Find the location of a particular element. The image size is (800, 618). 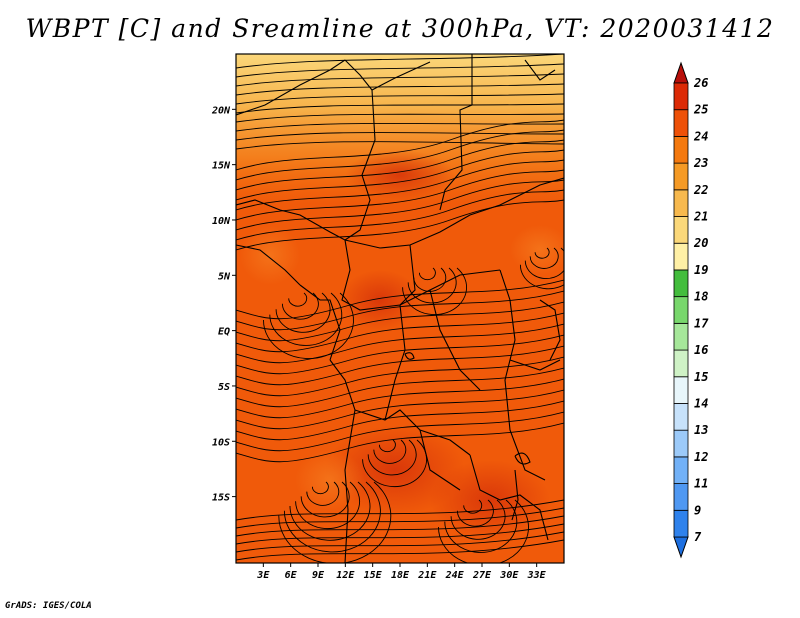

colorbar-label: 17 is located at coordinates (701, 323).